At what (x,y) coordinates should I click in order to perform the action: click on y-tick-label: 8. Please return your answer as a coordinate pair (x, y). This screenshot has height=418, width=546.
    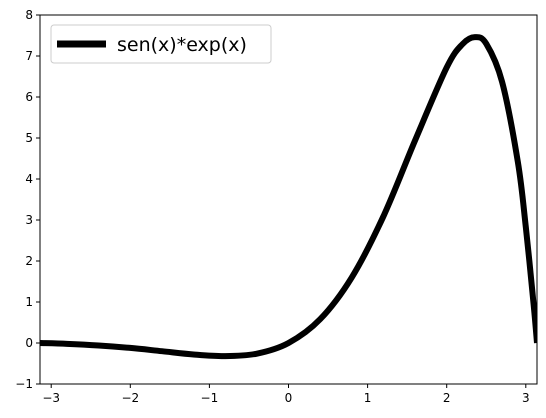
    Looking at the image, I should click on (29, 15).